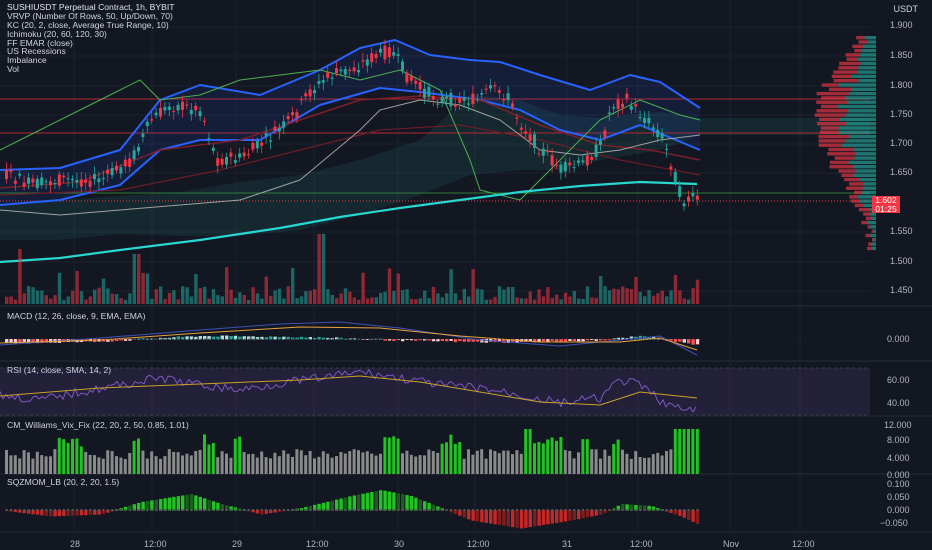  Describe the element at coordinates (59, 370) in the screenshot. I see `rsi-label: RSI (14, close, SMA, 14, 2)` at that location.